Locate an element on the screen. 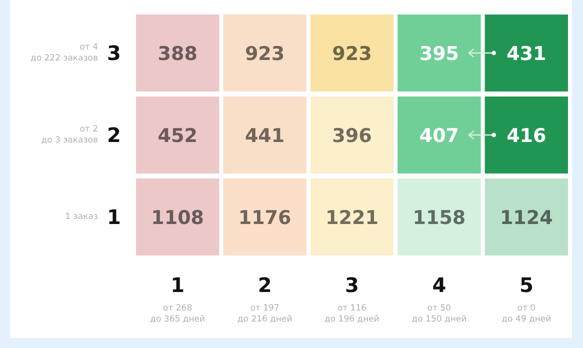 The image size is (583, 348). data-label: 388 is located at coordinates (178, 54).